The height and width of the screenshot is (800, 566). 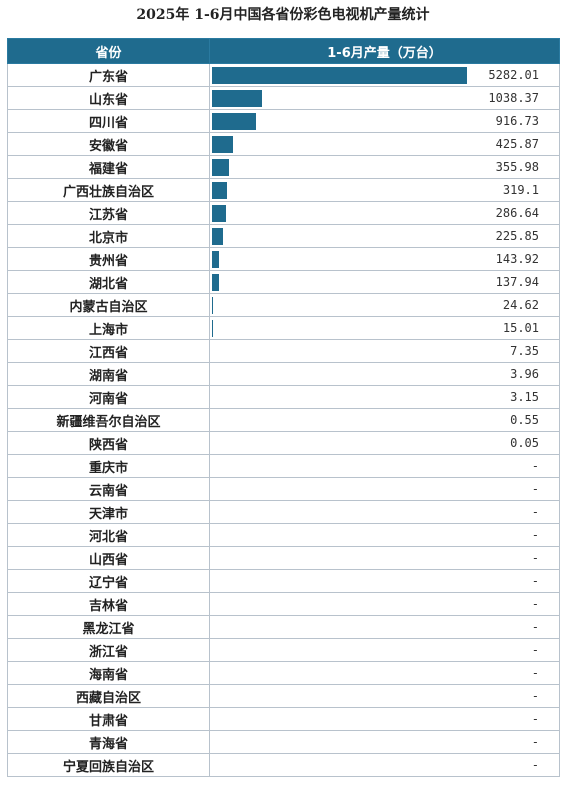 What do you see at coordinates (108, 466) in the screenshot?
I see `province-label: 重庆市` at bounding box center [108, 466].